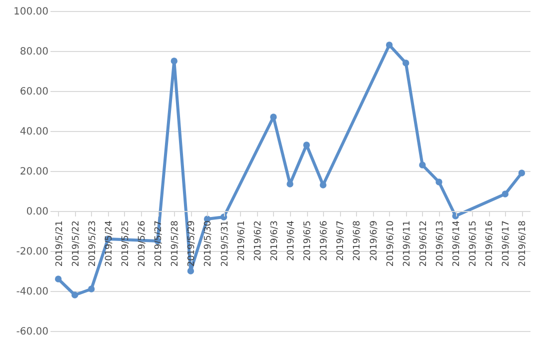 Image resolution: width=550 pixels, height=341 pixels. What do you see at coordinates (32, 292) in the screenshot?
I see `y-tick-label: -40.00` at bounding box center [32, 292].